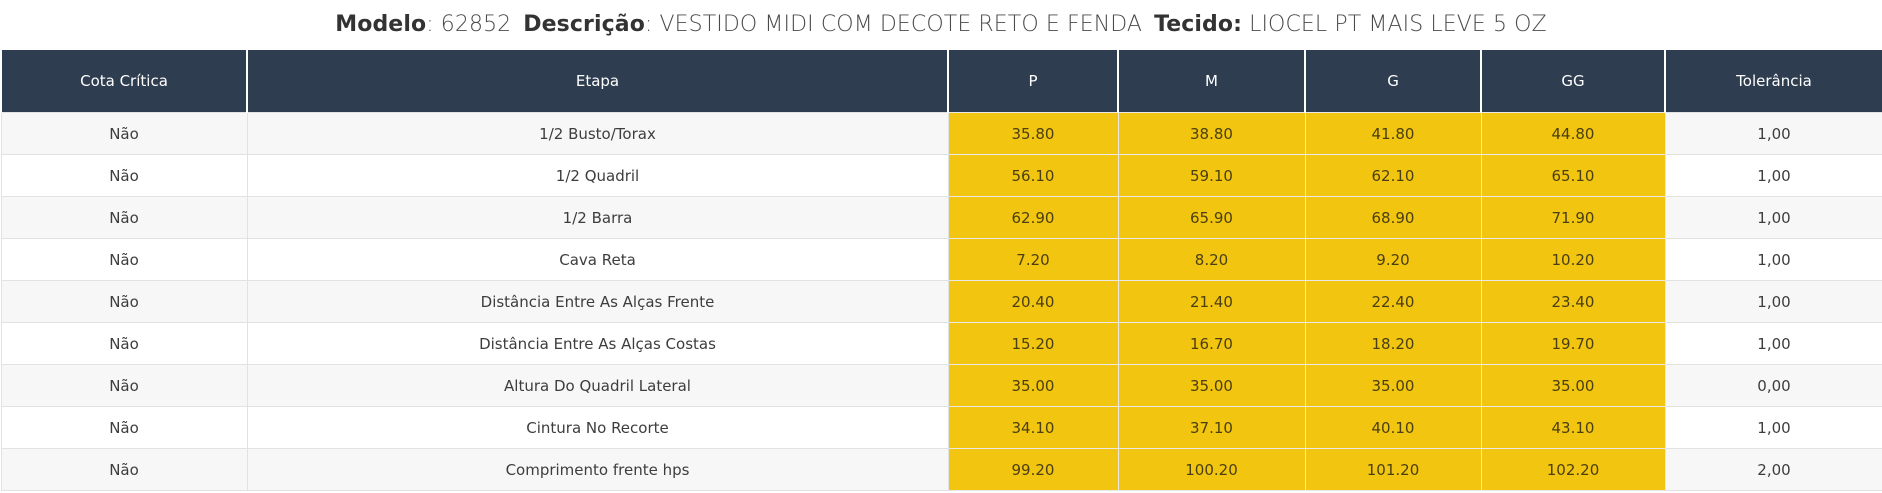  What do you see at coordinates (1773, 385) in the screenshot?
I see `cell-tolerancia: 0,00` at bounding box center [1773, 385].